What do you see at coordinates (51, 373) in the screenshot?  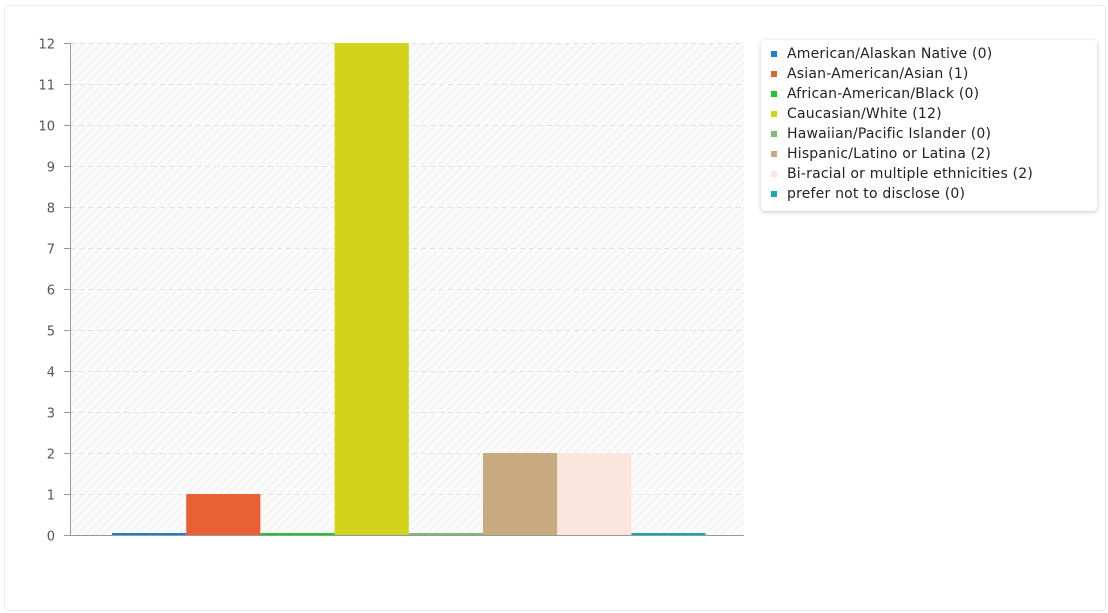 I see `y-tick-label: 4` at bounding box center [51, 373].